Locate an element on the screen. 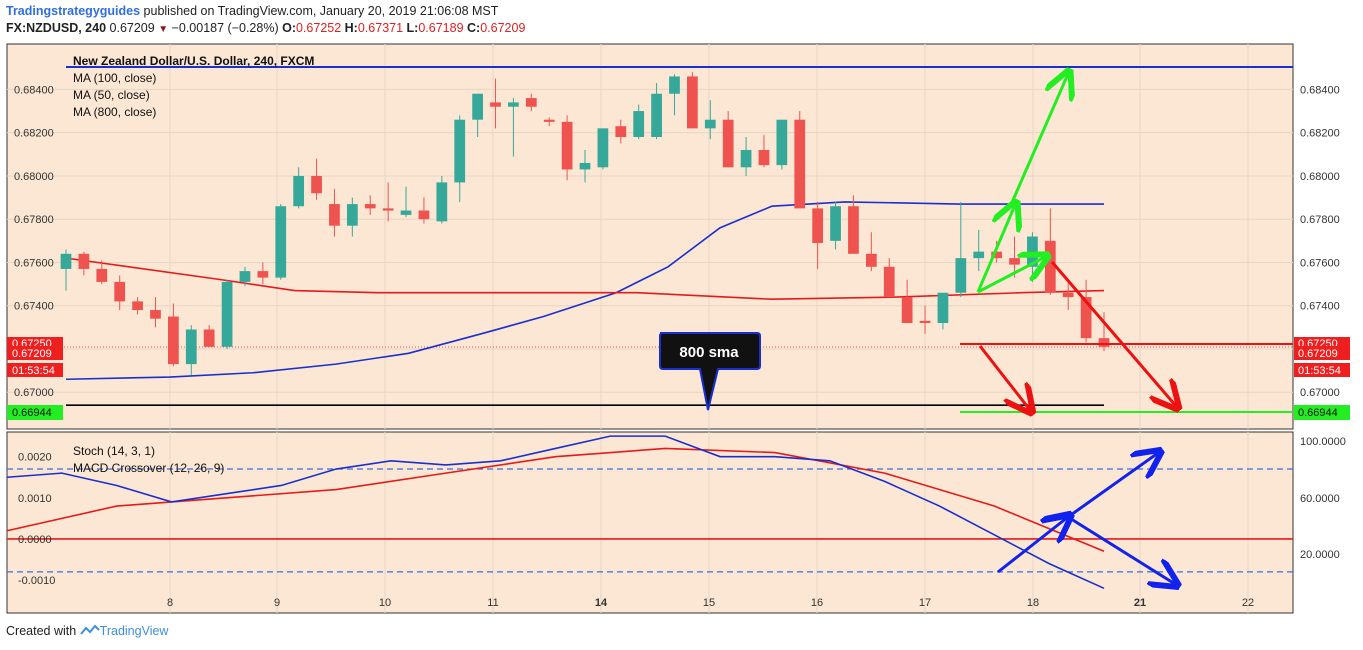 Image resolution: width=1363 pixels, height=650 pixels. tag-right-67209: 0.67209 is located at coordinates (1318, 354).